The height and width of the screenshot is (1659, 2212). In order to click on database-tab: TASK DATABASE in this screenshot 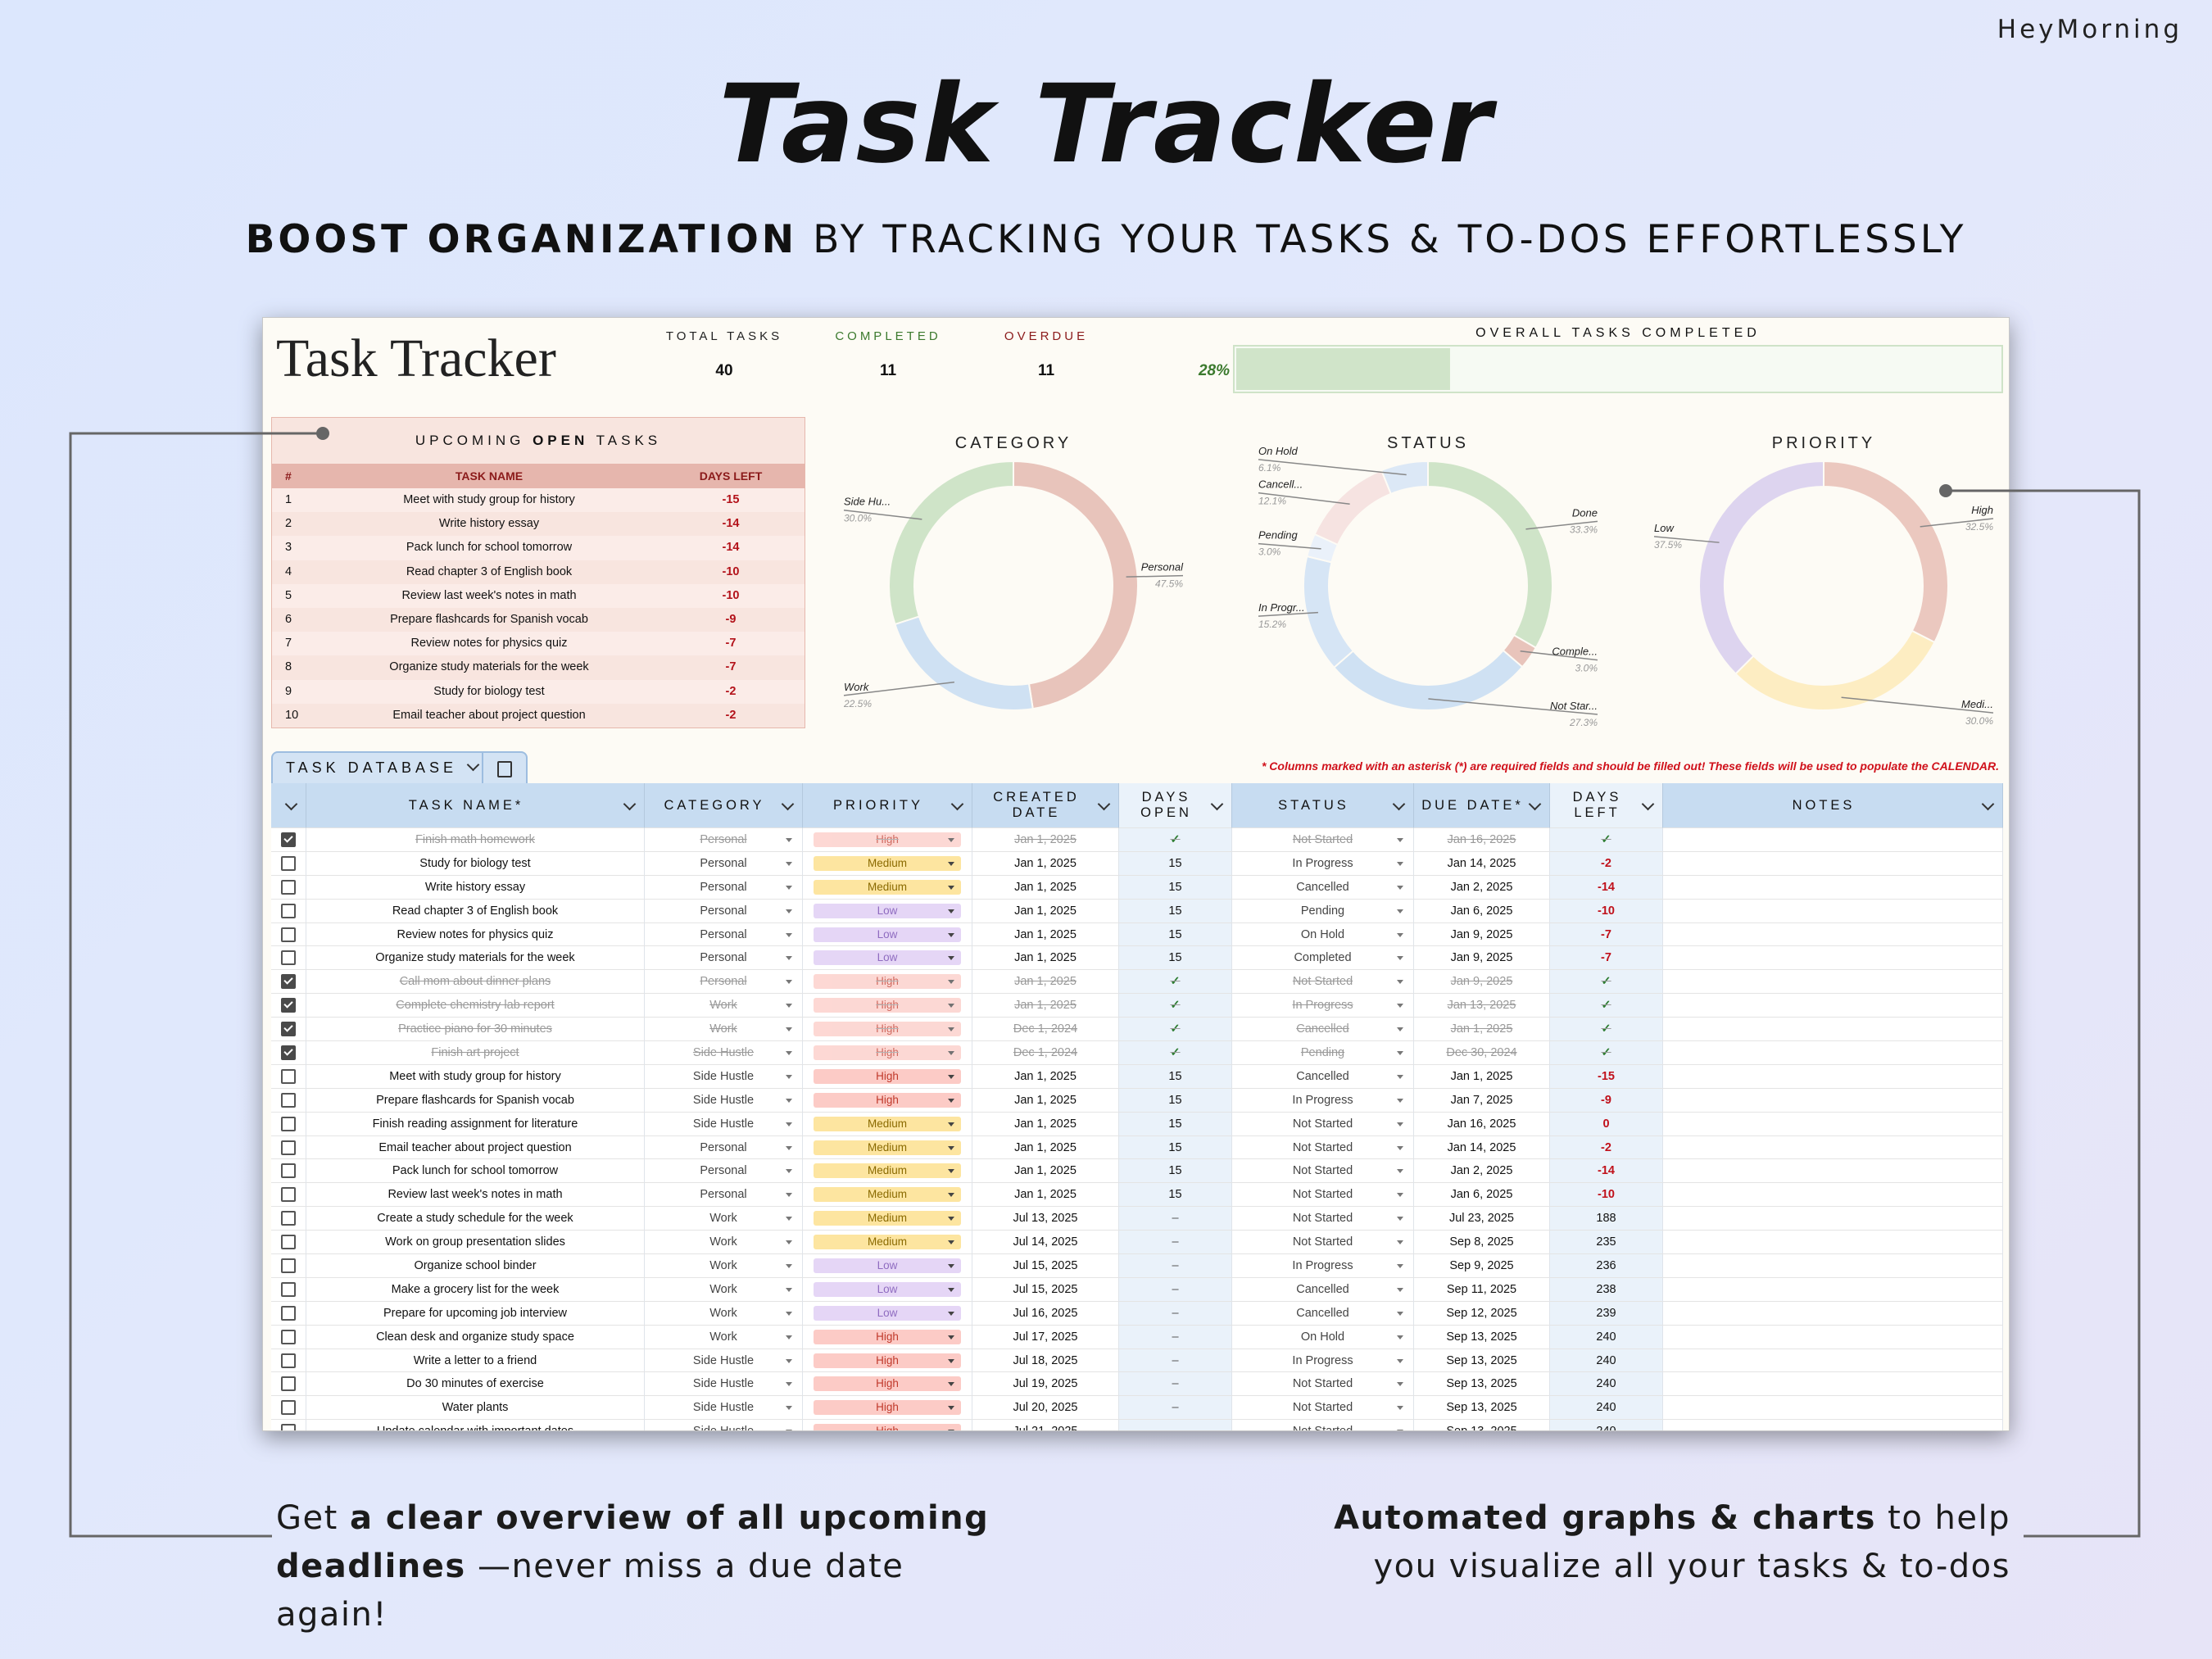, I will do `click(399, 767)`.